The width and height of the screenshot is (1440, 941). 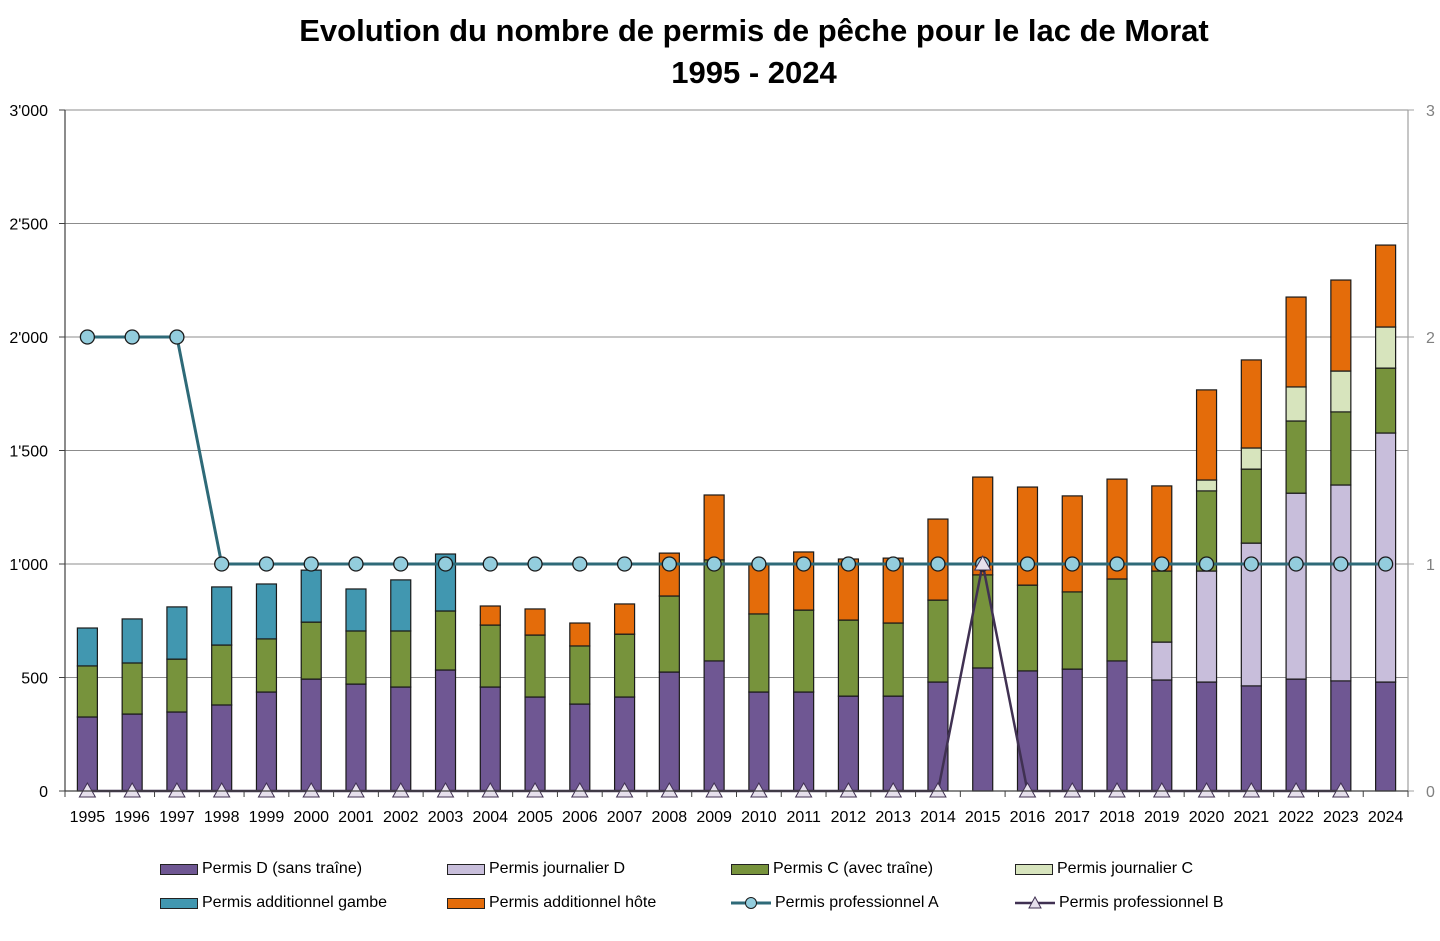 What do you see at coordinates (356, 789) in the screenshot?
I see `point-permis-professionnel-b-2001` at bounding box center [356, 789].